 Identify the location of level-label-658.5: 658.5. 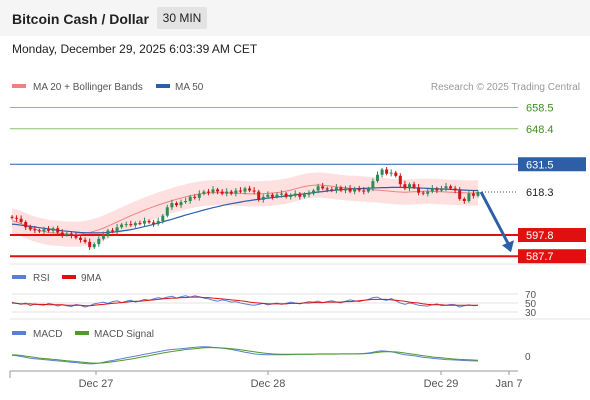
(540, 109).